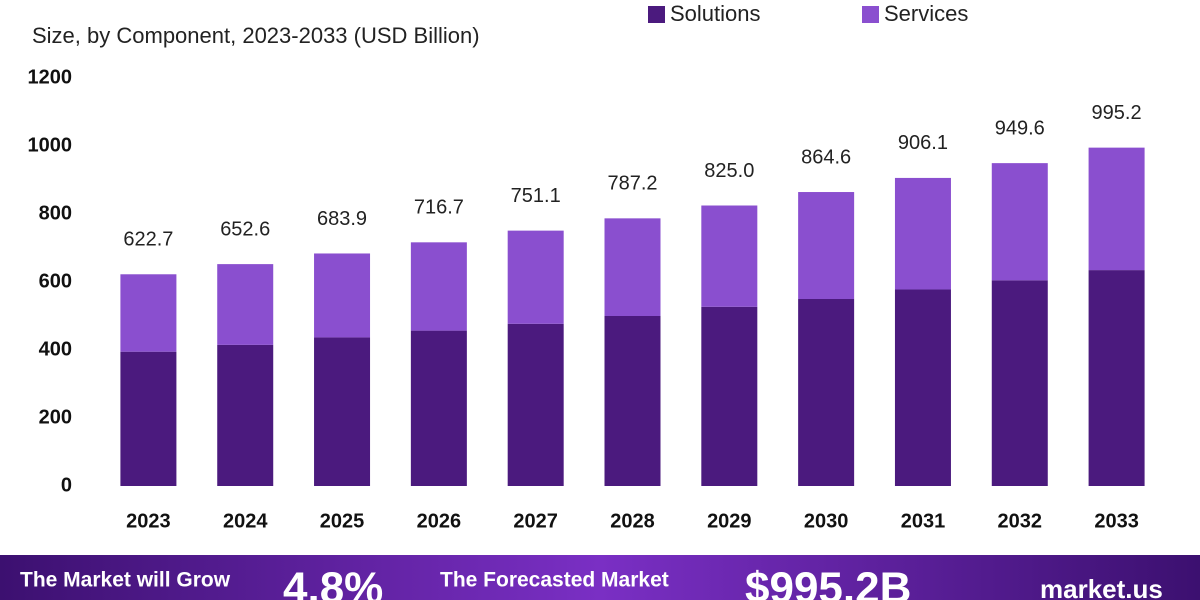 Image resolution: width=1200 pixels, height=600 pixels. Describe the element at coordinates (632, 521) in the screenshot. I see `x-tick-label: 2028` at that location.